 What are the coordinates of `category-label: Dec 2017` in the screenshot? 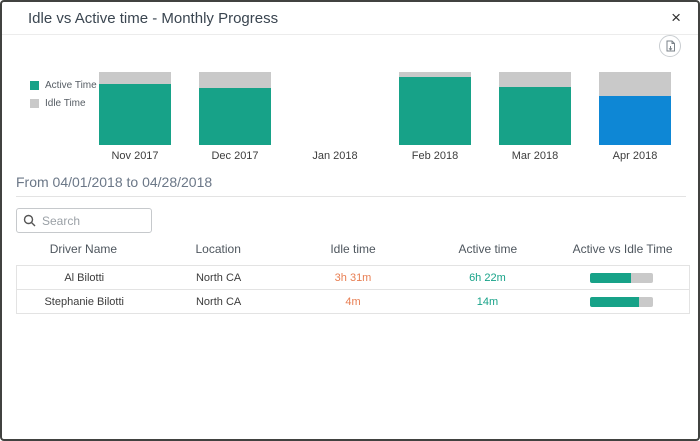 It's located at (235, 156).